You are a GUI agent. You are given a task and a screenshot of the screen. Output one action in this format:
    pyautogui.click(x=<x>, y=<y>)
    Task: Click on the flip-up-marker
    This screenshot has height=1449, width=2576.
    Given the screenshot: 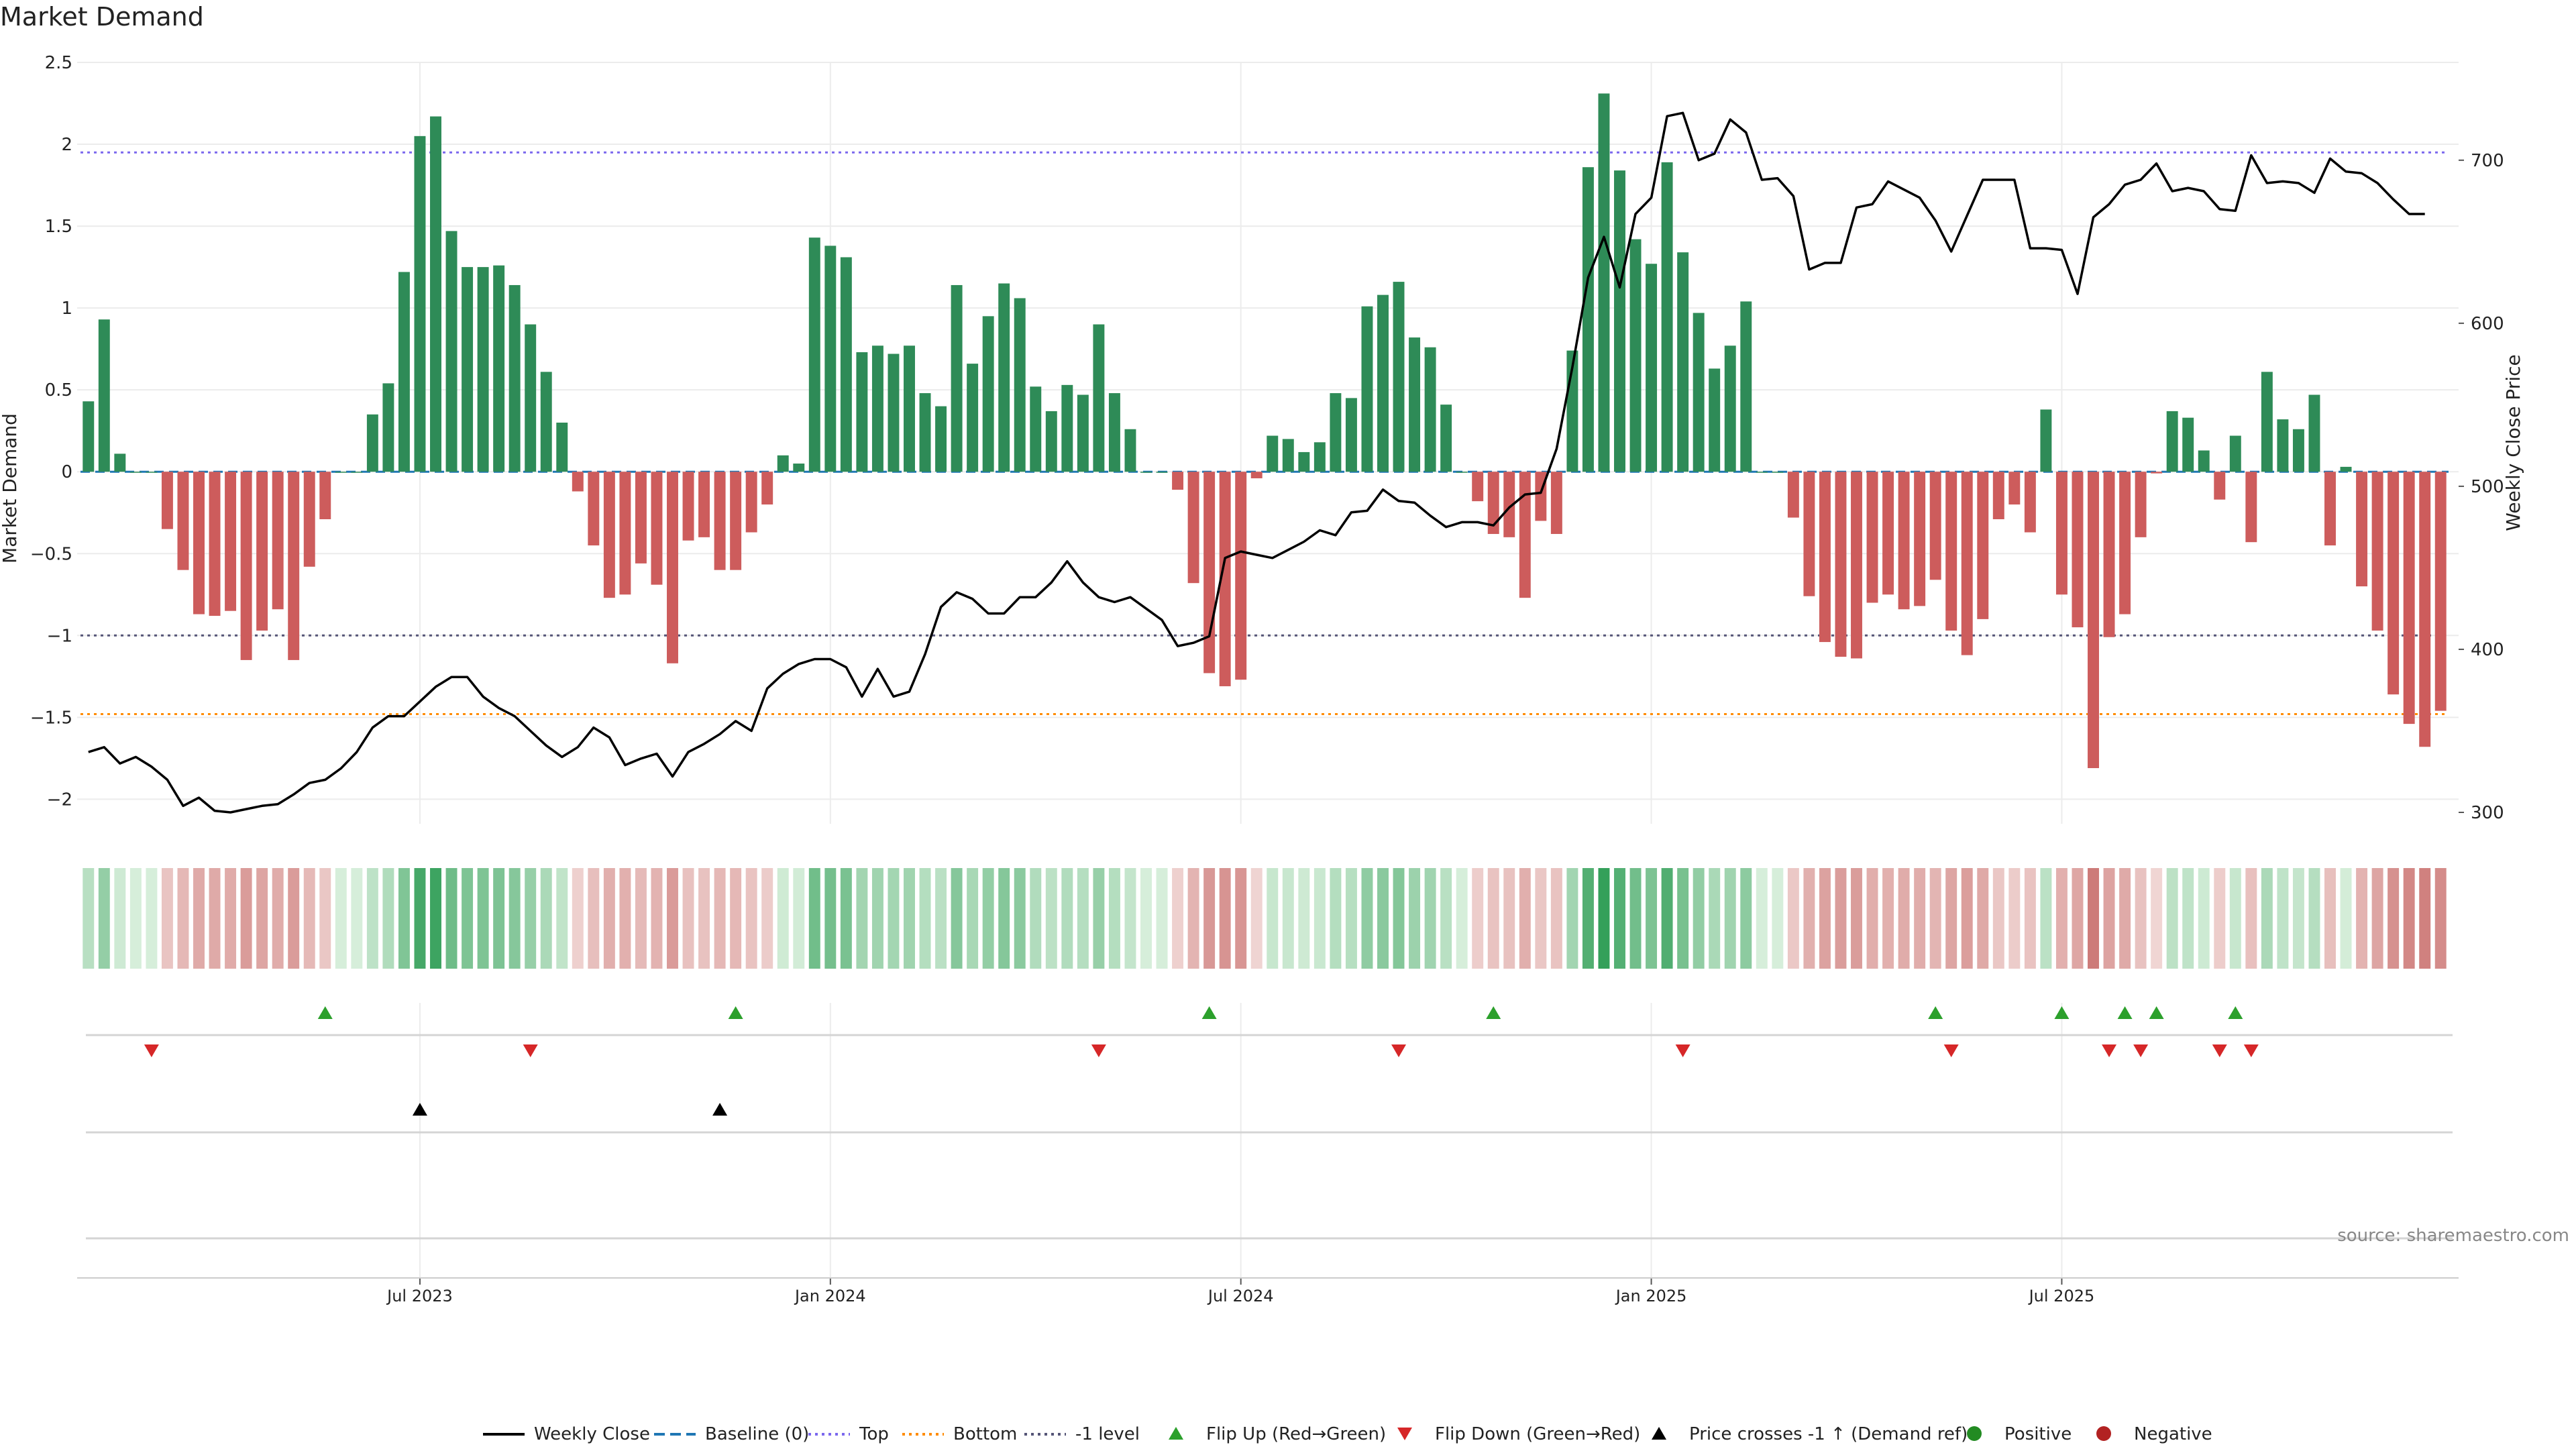 What is the action you would take?
    pyautogui.click(x=735, y=1012)
    